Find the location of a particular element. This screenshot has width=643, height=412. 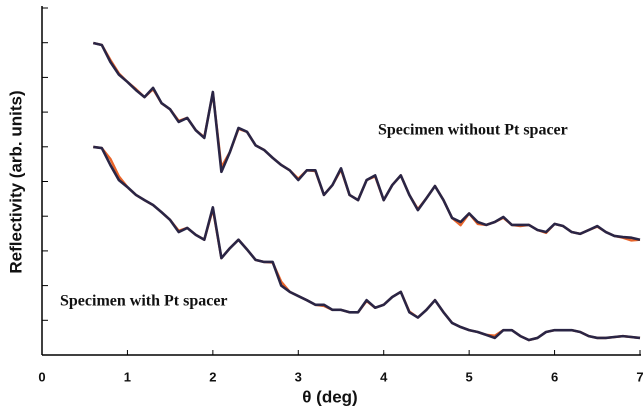

annotation: Specimen without Pt spacer is located at coordinates (473, 130).